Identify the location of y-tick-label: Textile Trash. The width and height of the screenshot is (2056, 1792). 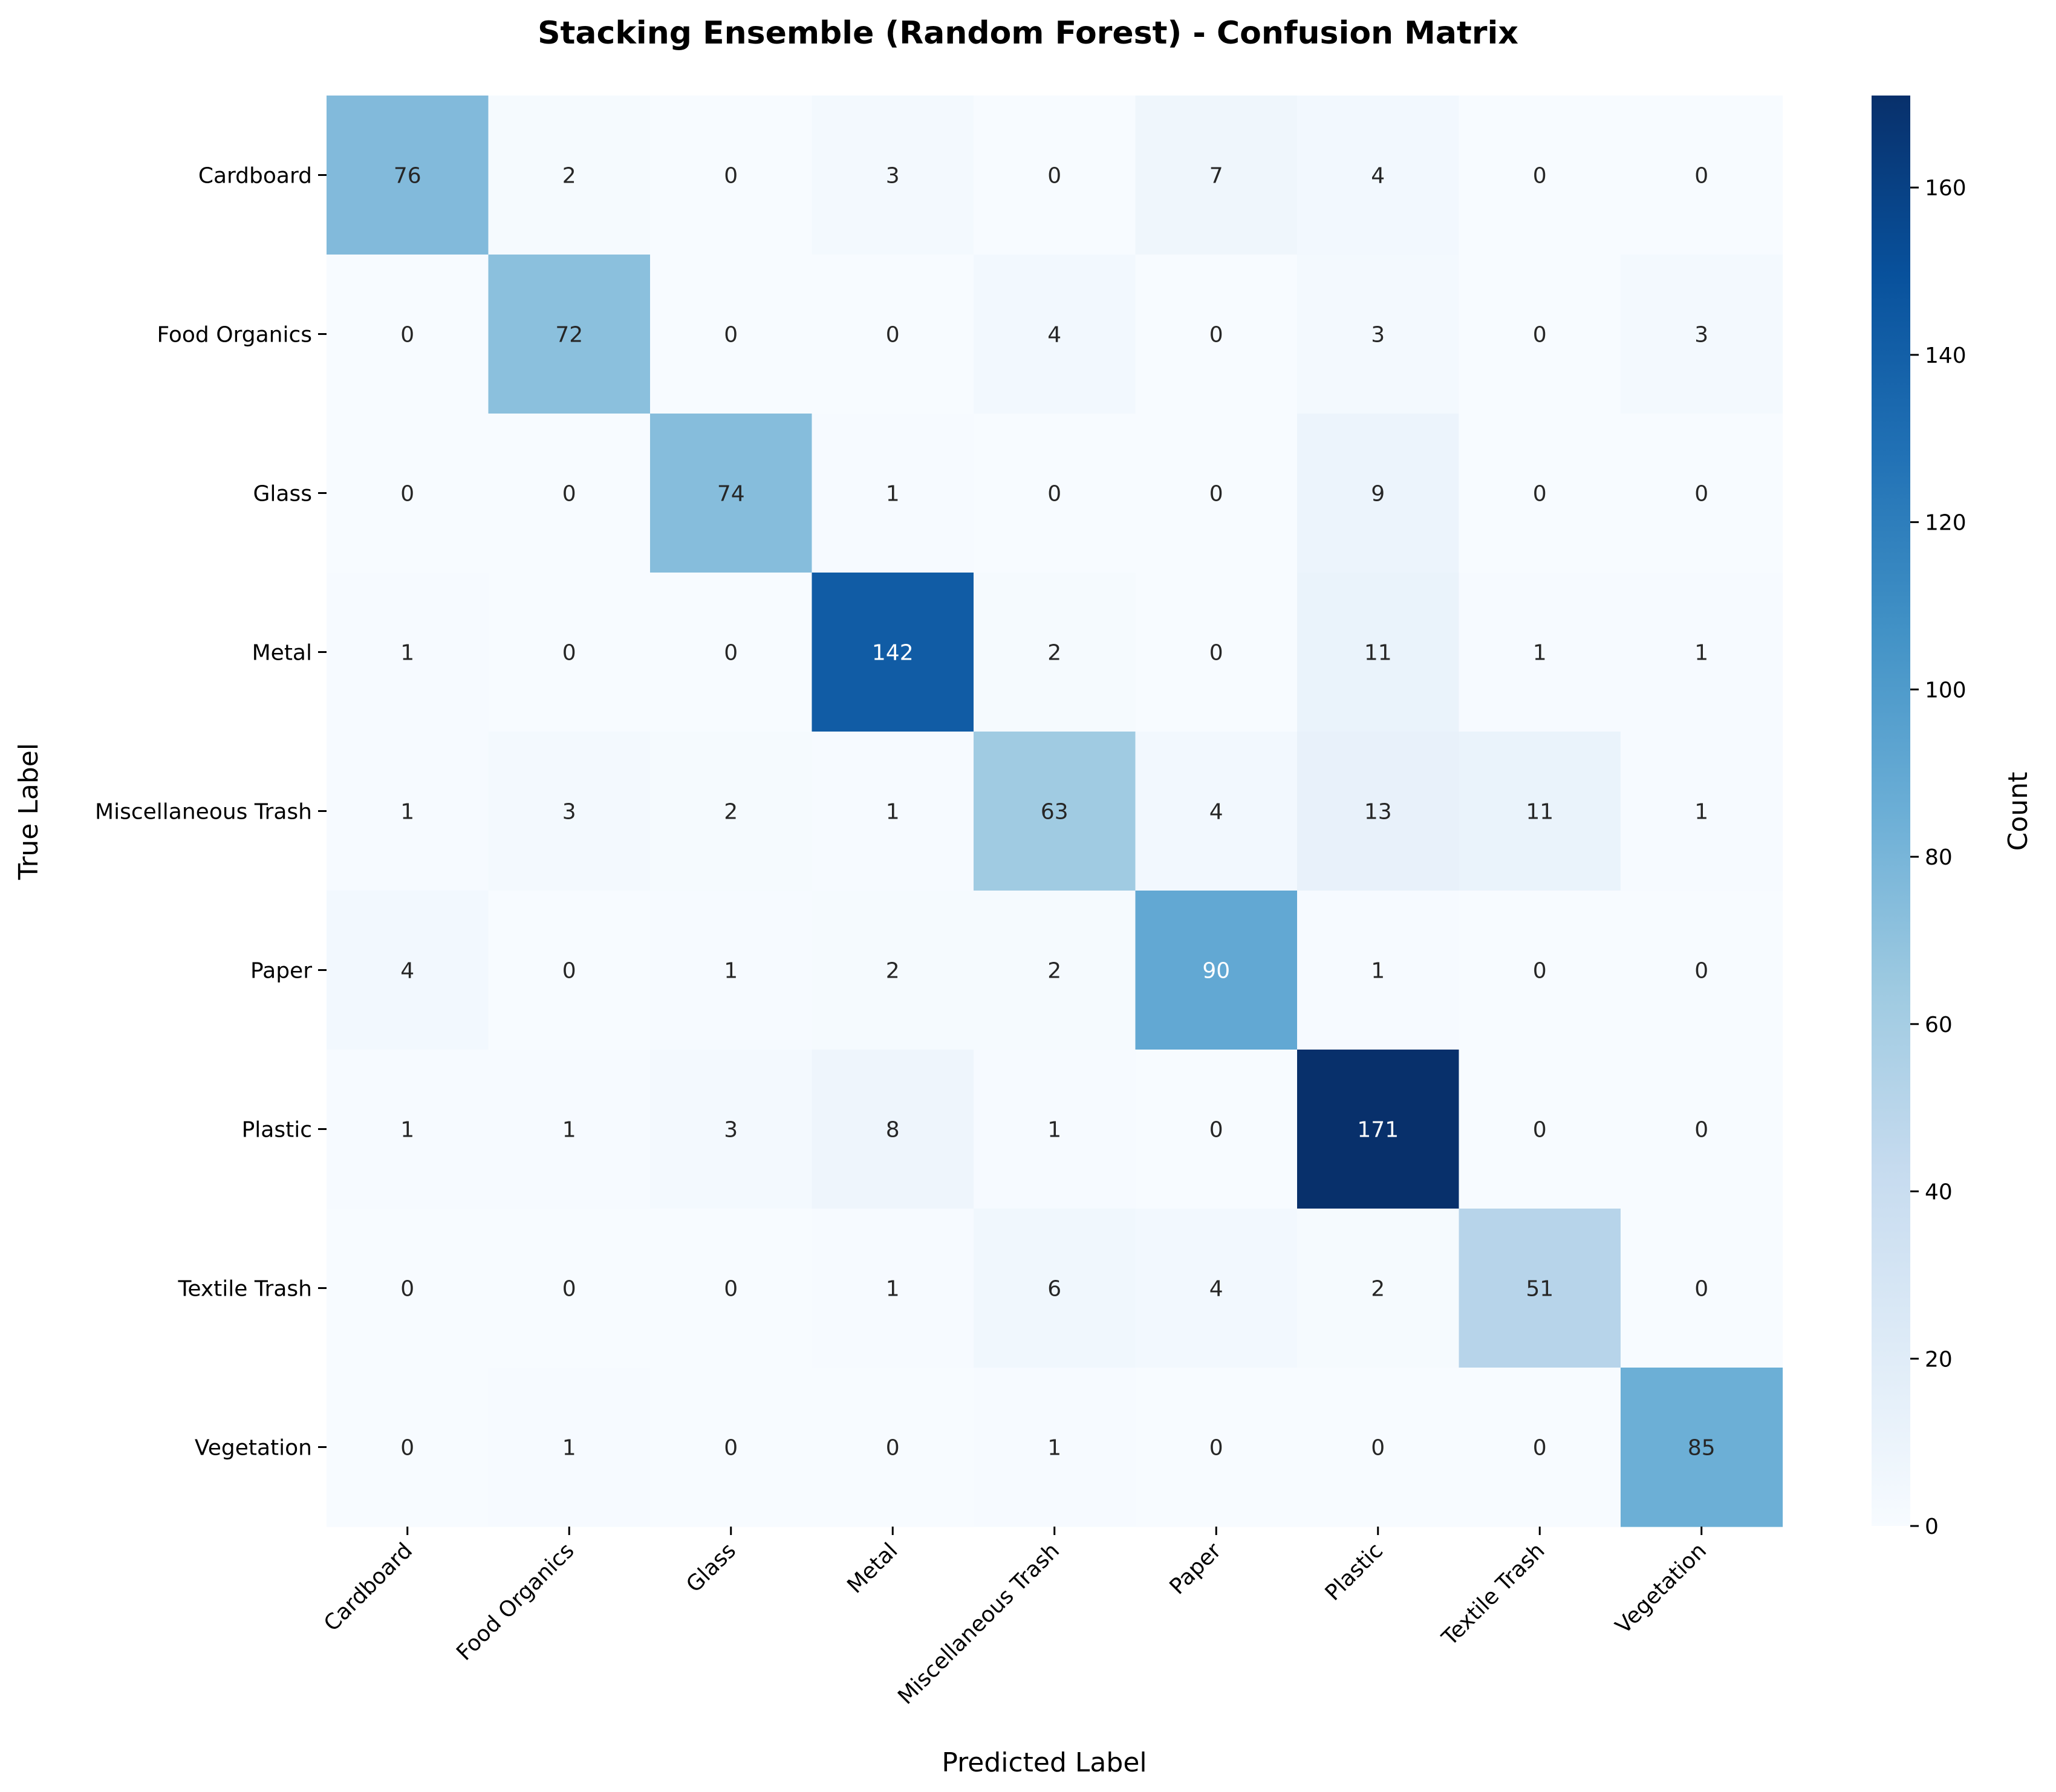
(244, 1289).